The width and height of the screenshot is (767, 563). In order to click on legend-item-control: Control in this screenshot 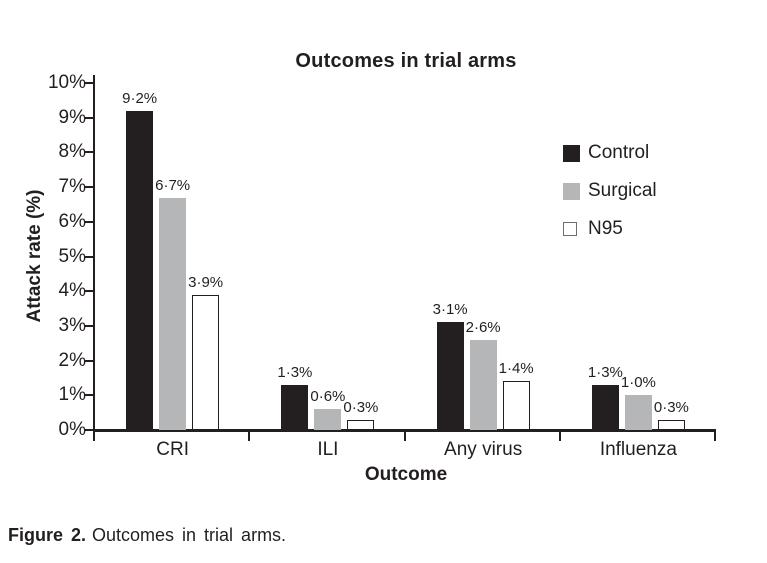, I will do `click(610, 153)`.